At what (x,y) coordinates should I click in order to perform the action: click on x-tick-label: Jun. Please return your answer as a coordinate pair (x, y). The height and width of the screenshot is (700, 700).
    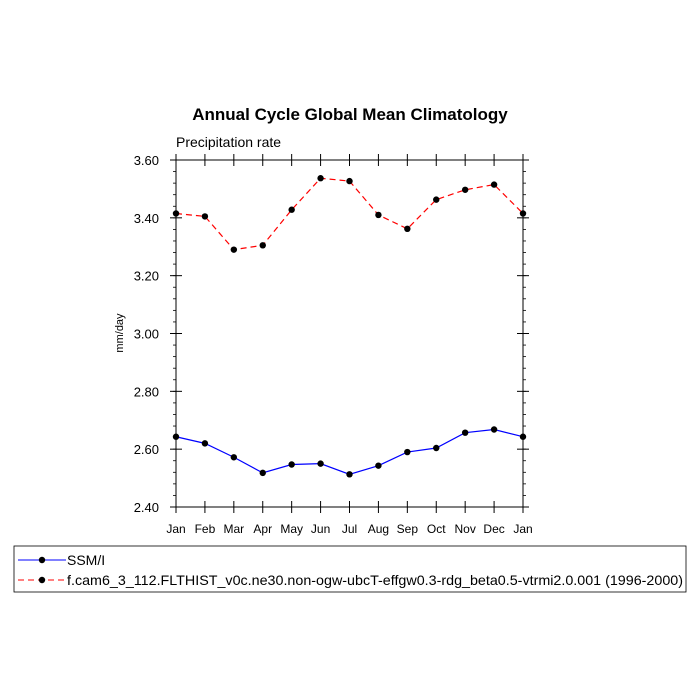
    Looking at the image, I should click on (320, 529).